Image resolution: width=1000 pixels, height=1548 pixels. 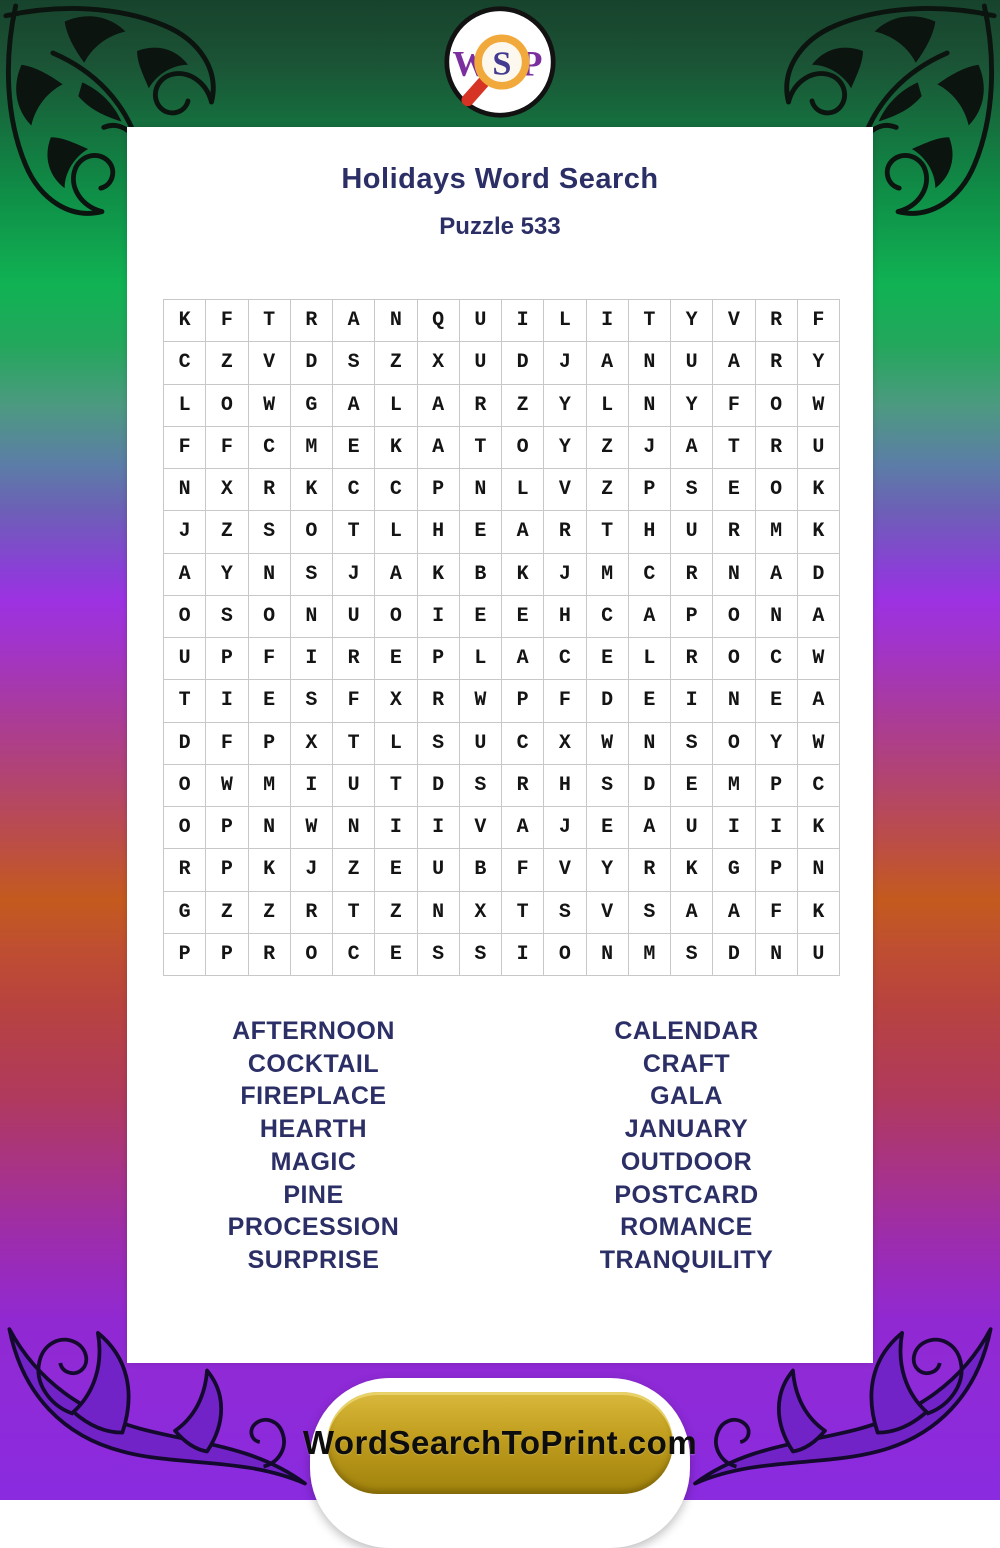 I want to click on site-link-button: WordSearchToPrint.com, so click(x=500, y=1463).